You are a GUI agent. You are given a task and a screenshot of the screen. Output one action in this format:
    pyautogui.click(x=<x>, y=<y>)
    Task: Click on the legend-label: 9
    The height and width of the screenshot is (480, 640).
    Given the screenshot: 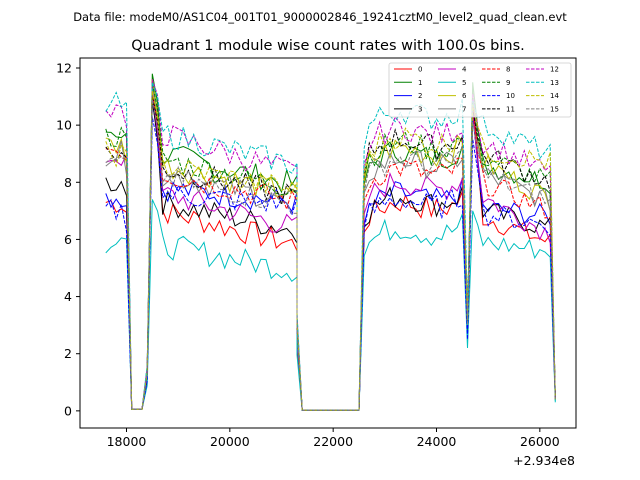 What is the action you would take?
    pyautogui.click(x=508, y=83)
    